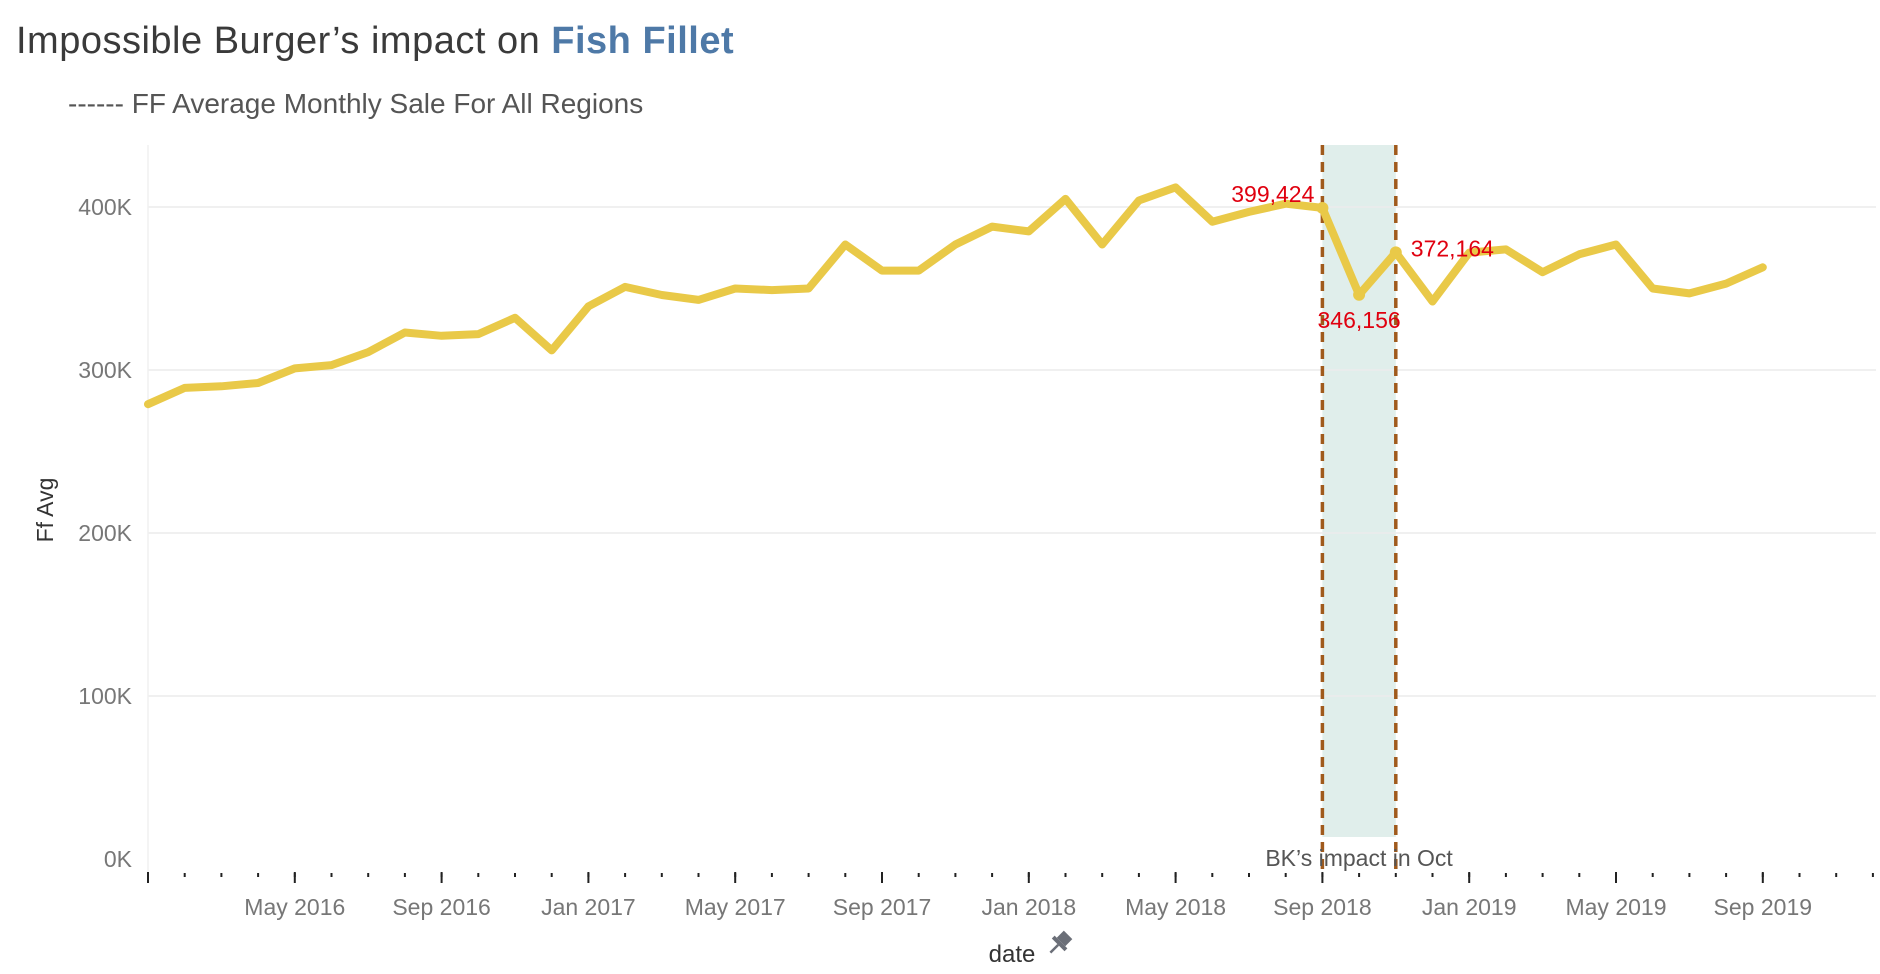  I want to click on chart-title-prefix: Impossible Burger’s impact on, so click(284, 41).